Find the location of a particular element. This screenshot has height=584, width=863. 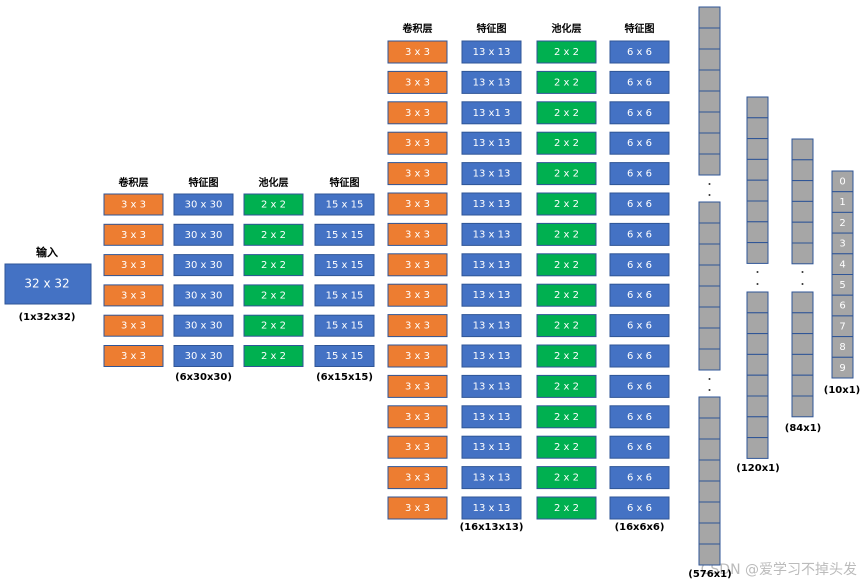

output-label: (10x1) is located at coordinates (842, 390).